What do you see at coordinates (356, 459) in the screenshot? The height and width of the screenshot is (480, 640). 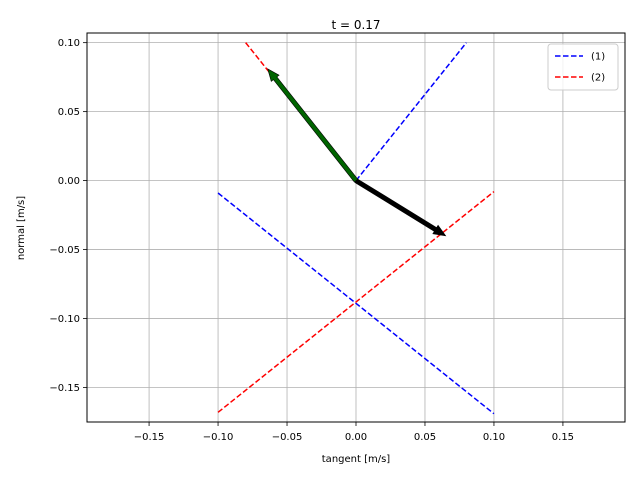 I see `x-axis-label: tangent [m/s]` at bounding box center [356, 459].